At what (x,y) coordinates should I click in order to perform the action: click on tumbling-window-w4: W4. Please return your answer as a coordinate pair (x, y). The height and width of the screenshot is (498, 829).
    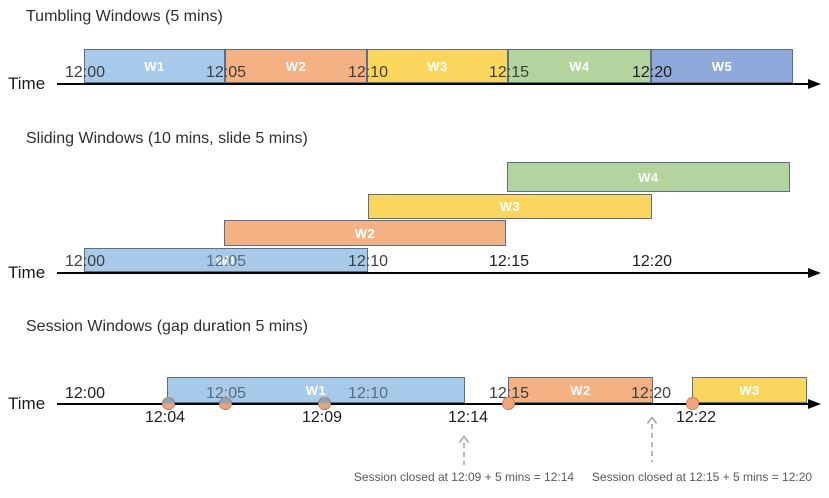
    Looking at the image, I should click on (579, 66).